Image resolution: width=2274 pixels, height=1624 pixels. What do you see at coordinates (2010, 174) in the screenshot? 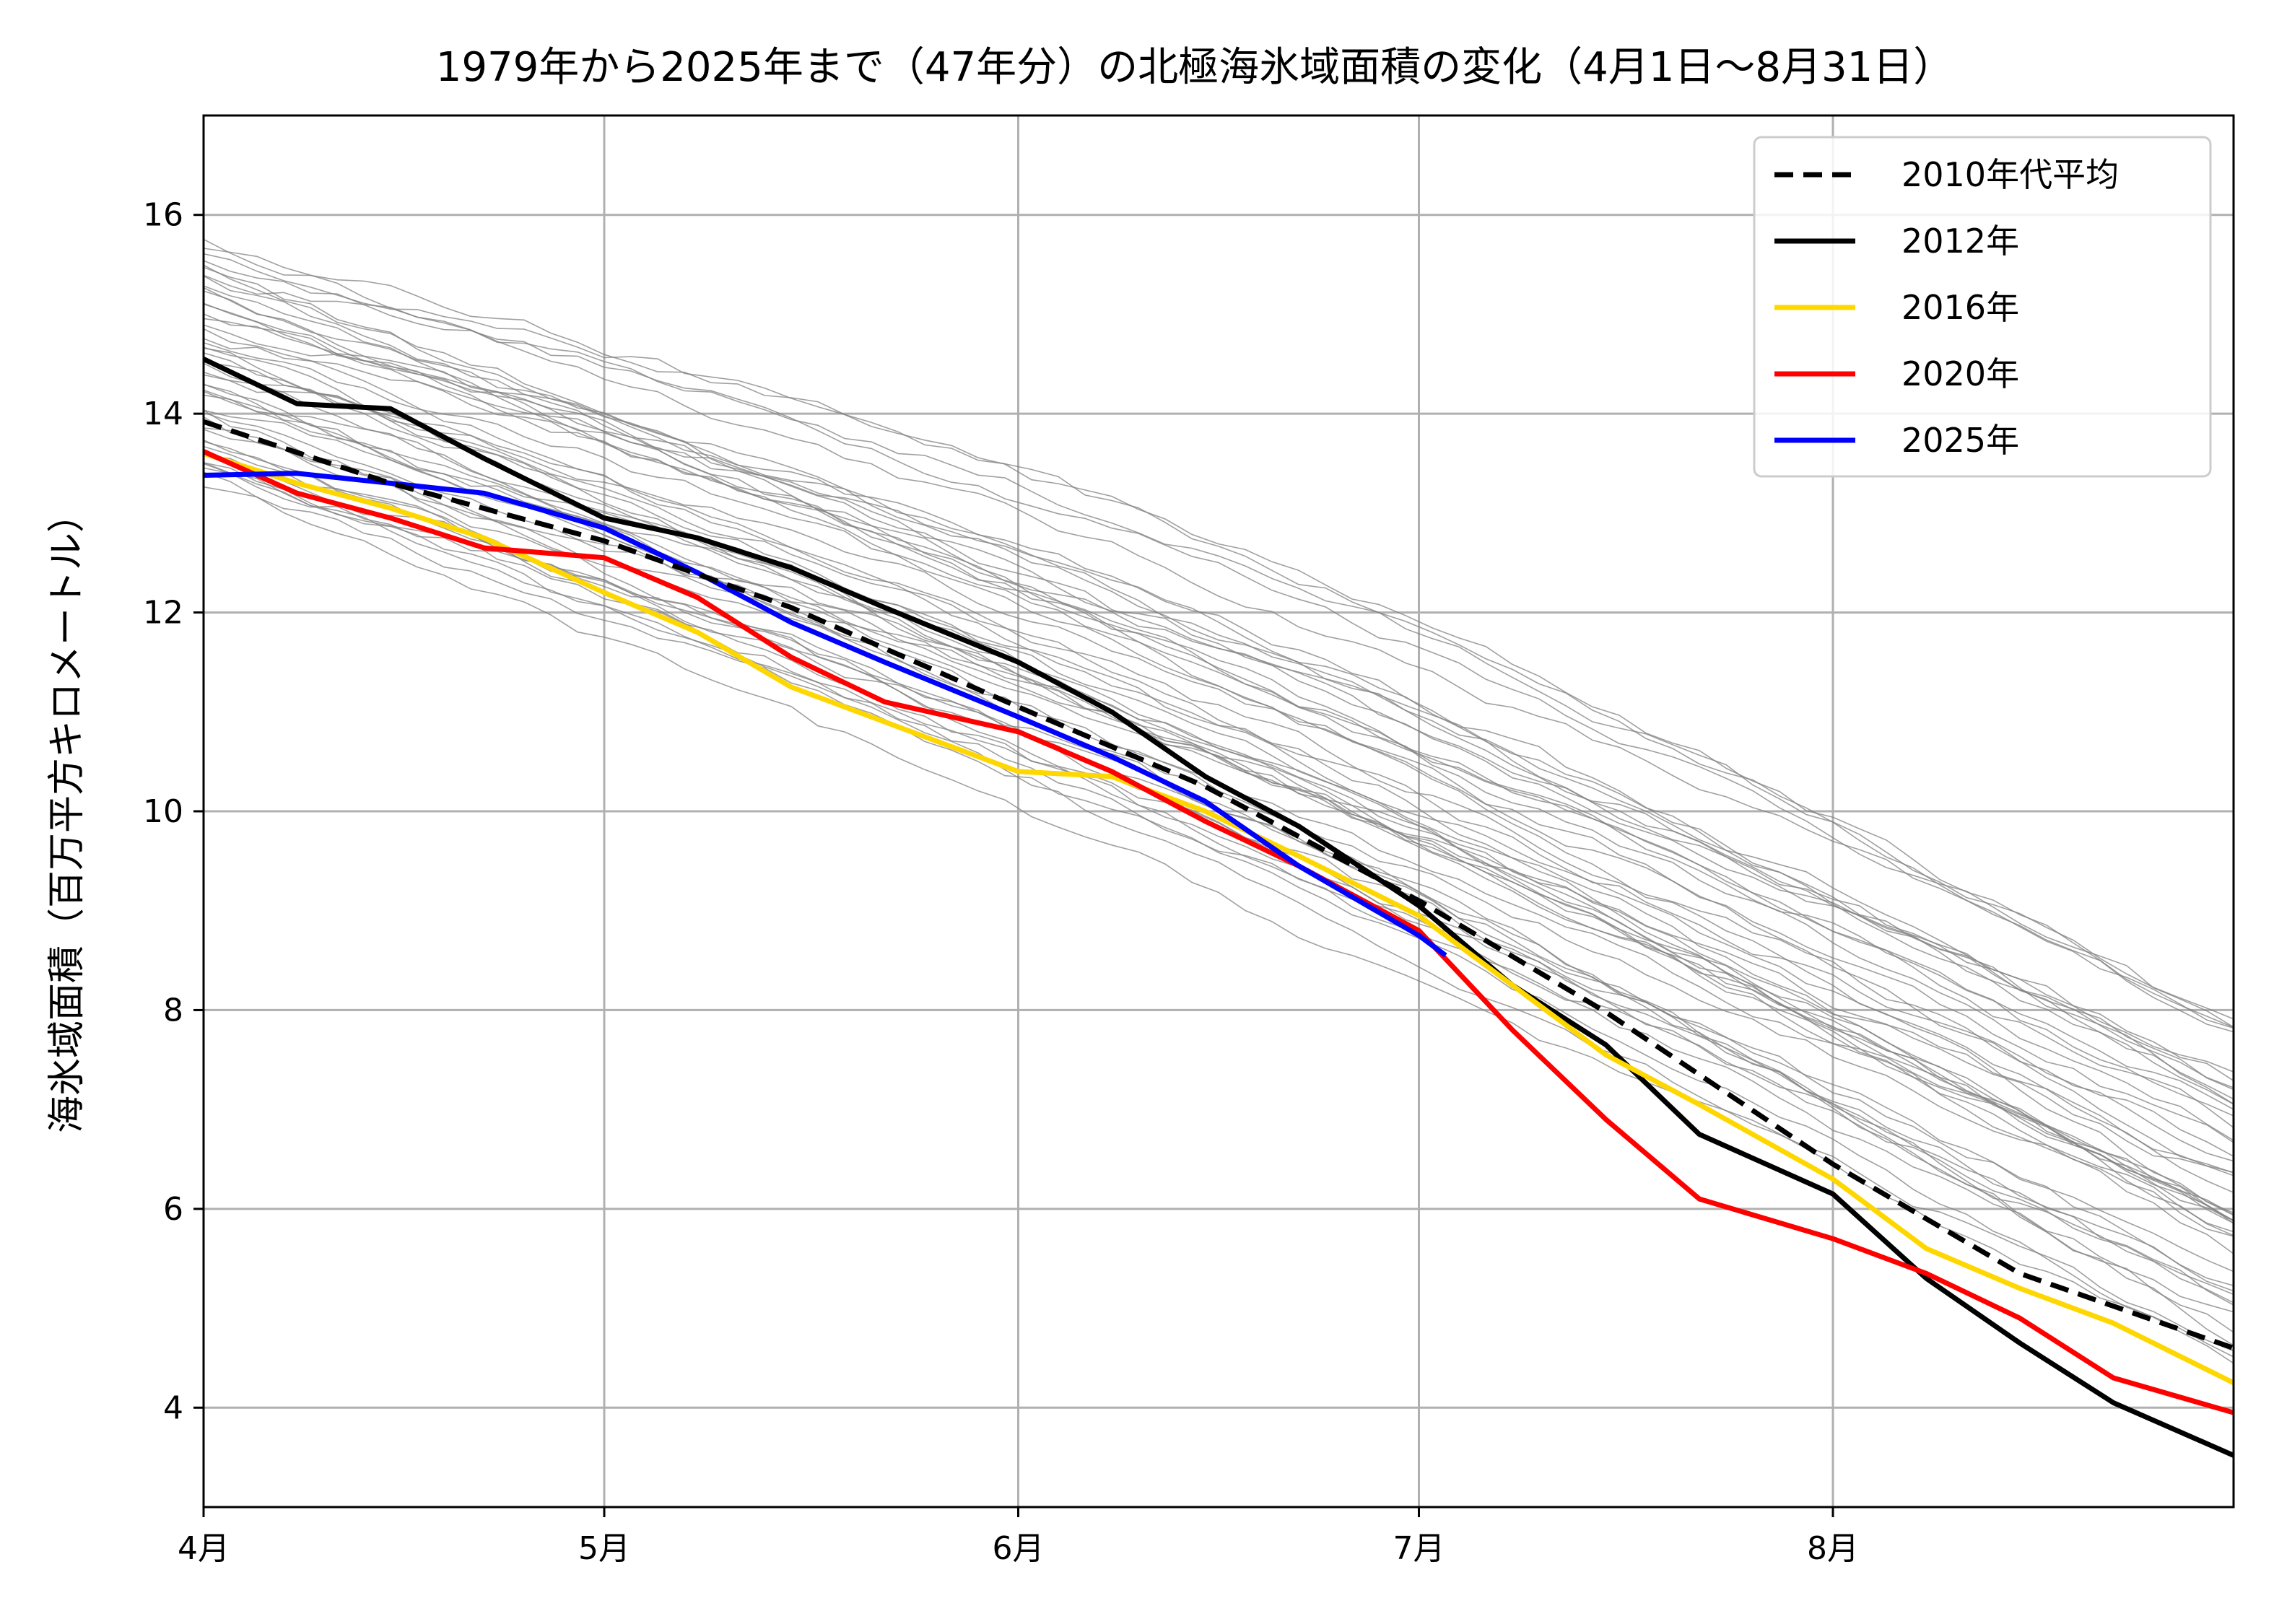
I see `legend-label: 2010年代平均` at bounding box center [2010, 174].